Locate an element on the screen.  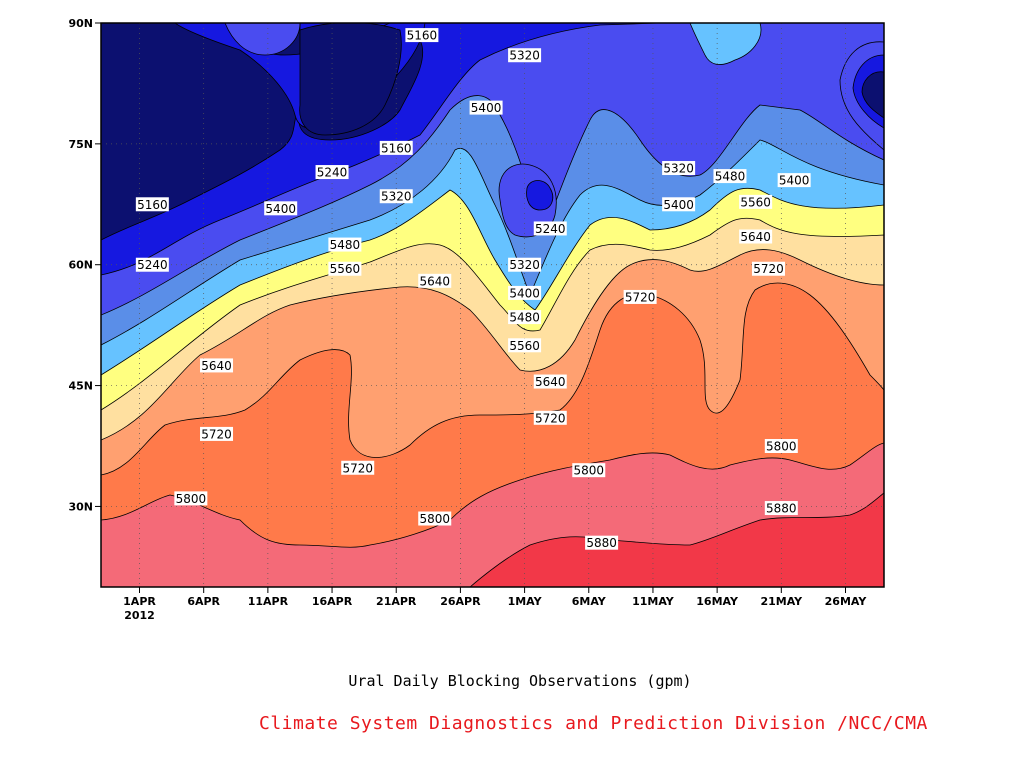
chart-title: Ural Daily Blocking Observations (gpm) is located at coordinates (520, 681).